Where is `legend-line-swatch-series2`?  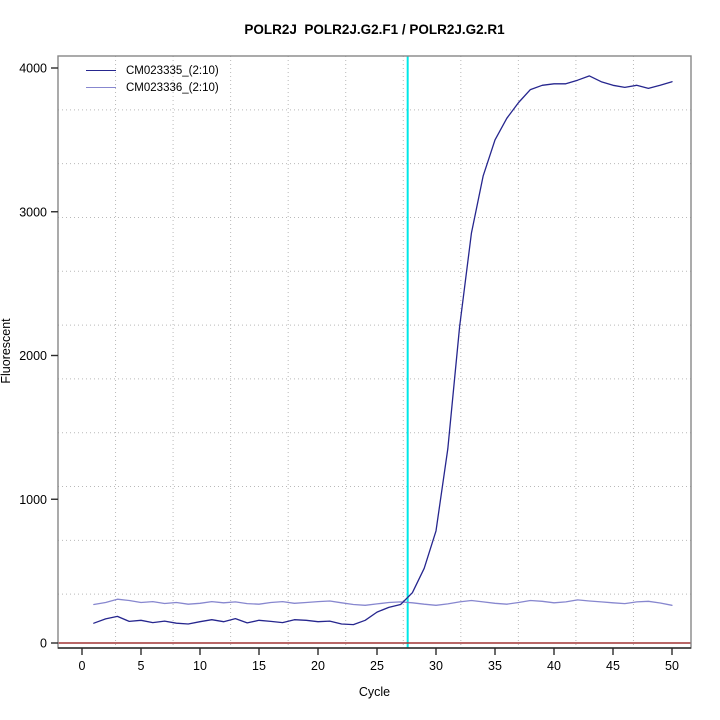 legend-line-swatch-series2 is located at coordinates (101, 87).